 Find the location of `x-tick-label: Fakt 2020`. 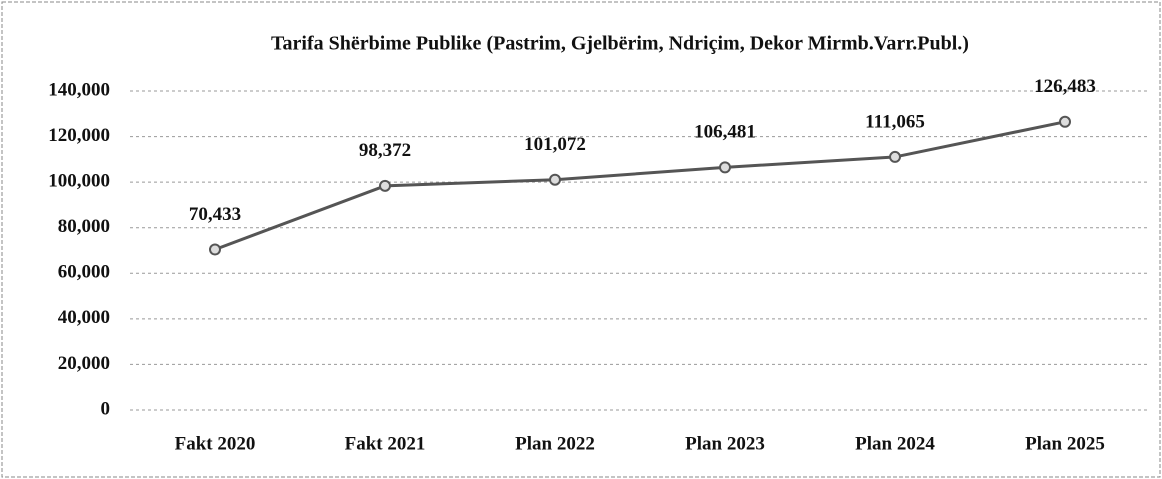

x-tick-label: Fakt 2020 is located at coordinates (215, 443).